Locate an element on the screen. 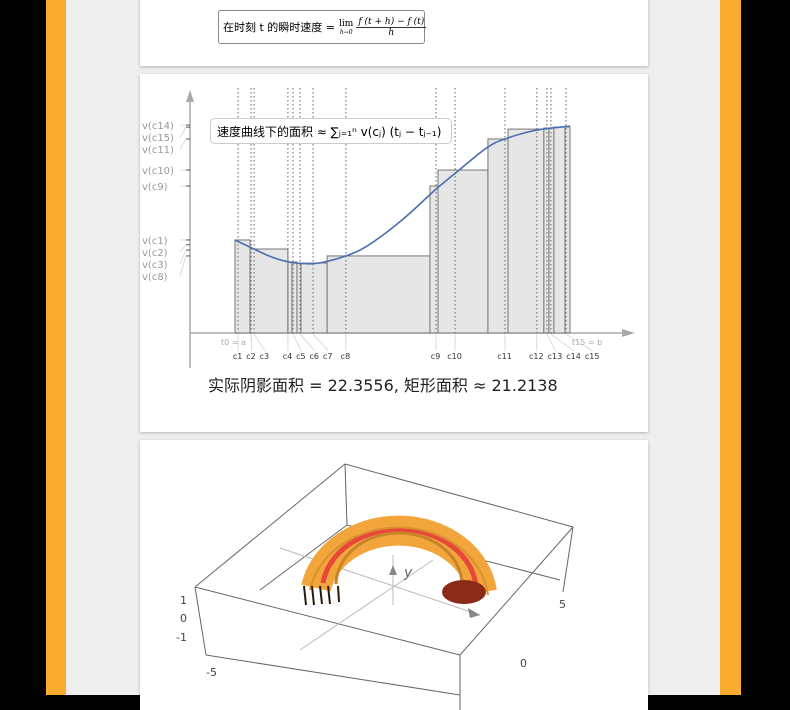  y-tick-label: v(c9) is located at coordinates (155, 187).